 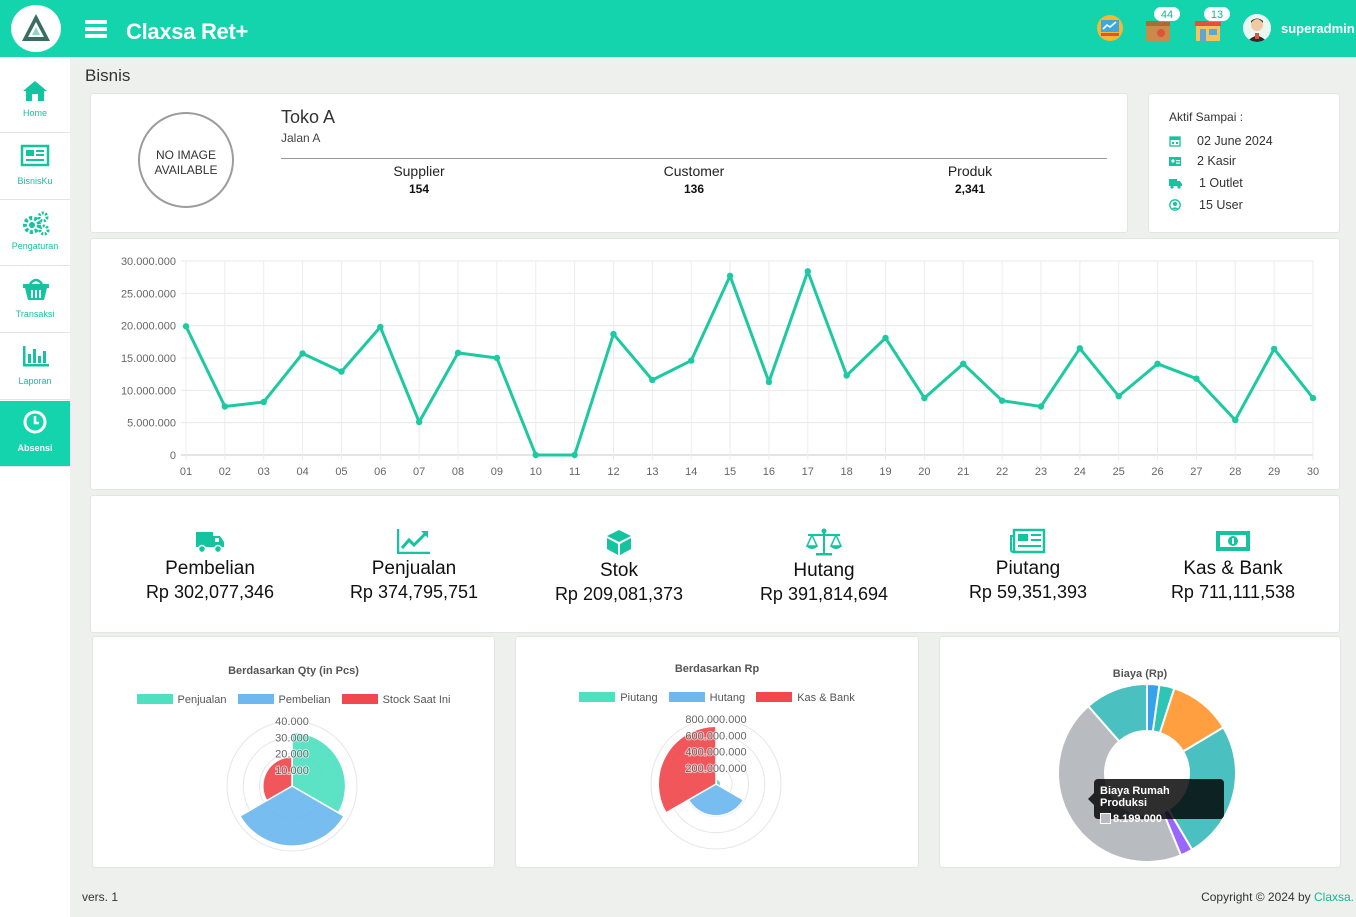 I want to click on stat-produk: Produk 2,341, so click(x=970, y=179).